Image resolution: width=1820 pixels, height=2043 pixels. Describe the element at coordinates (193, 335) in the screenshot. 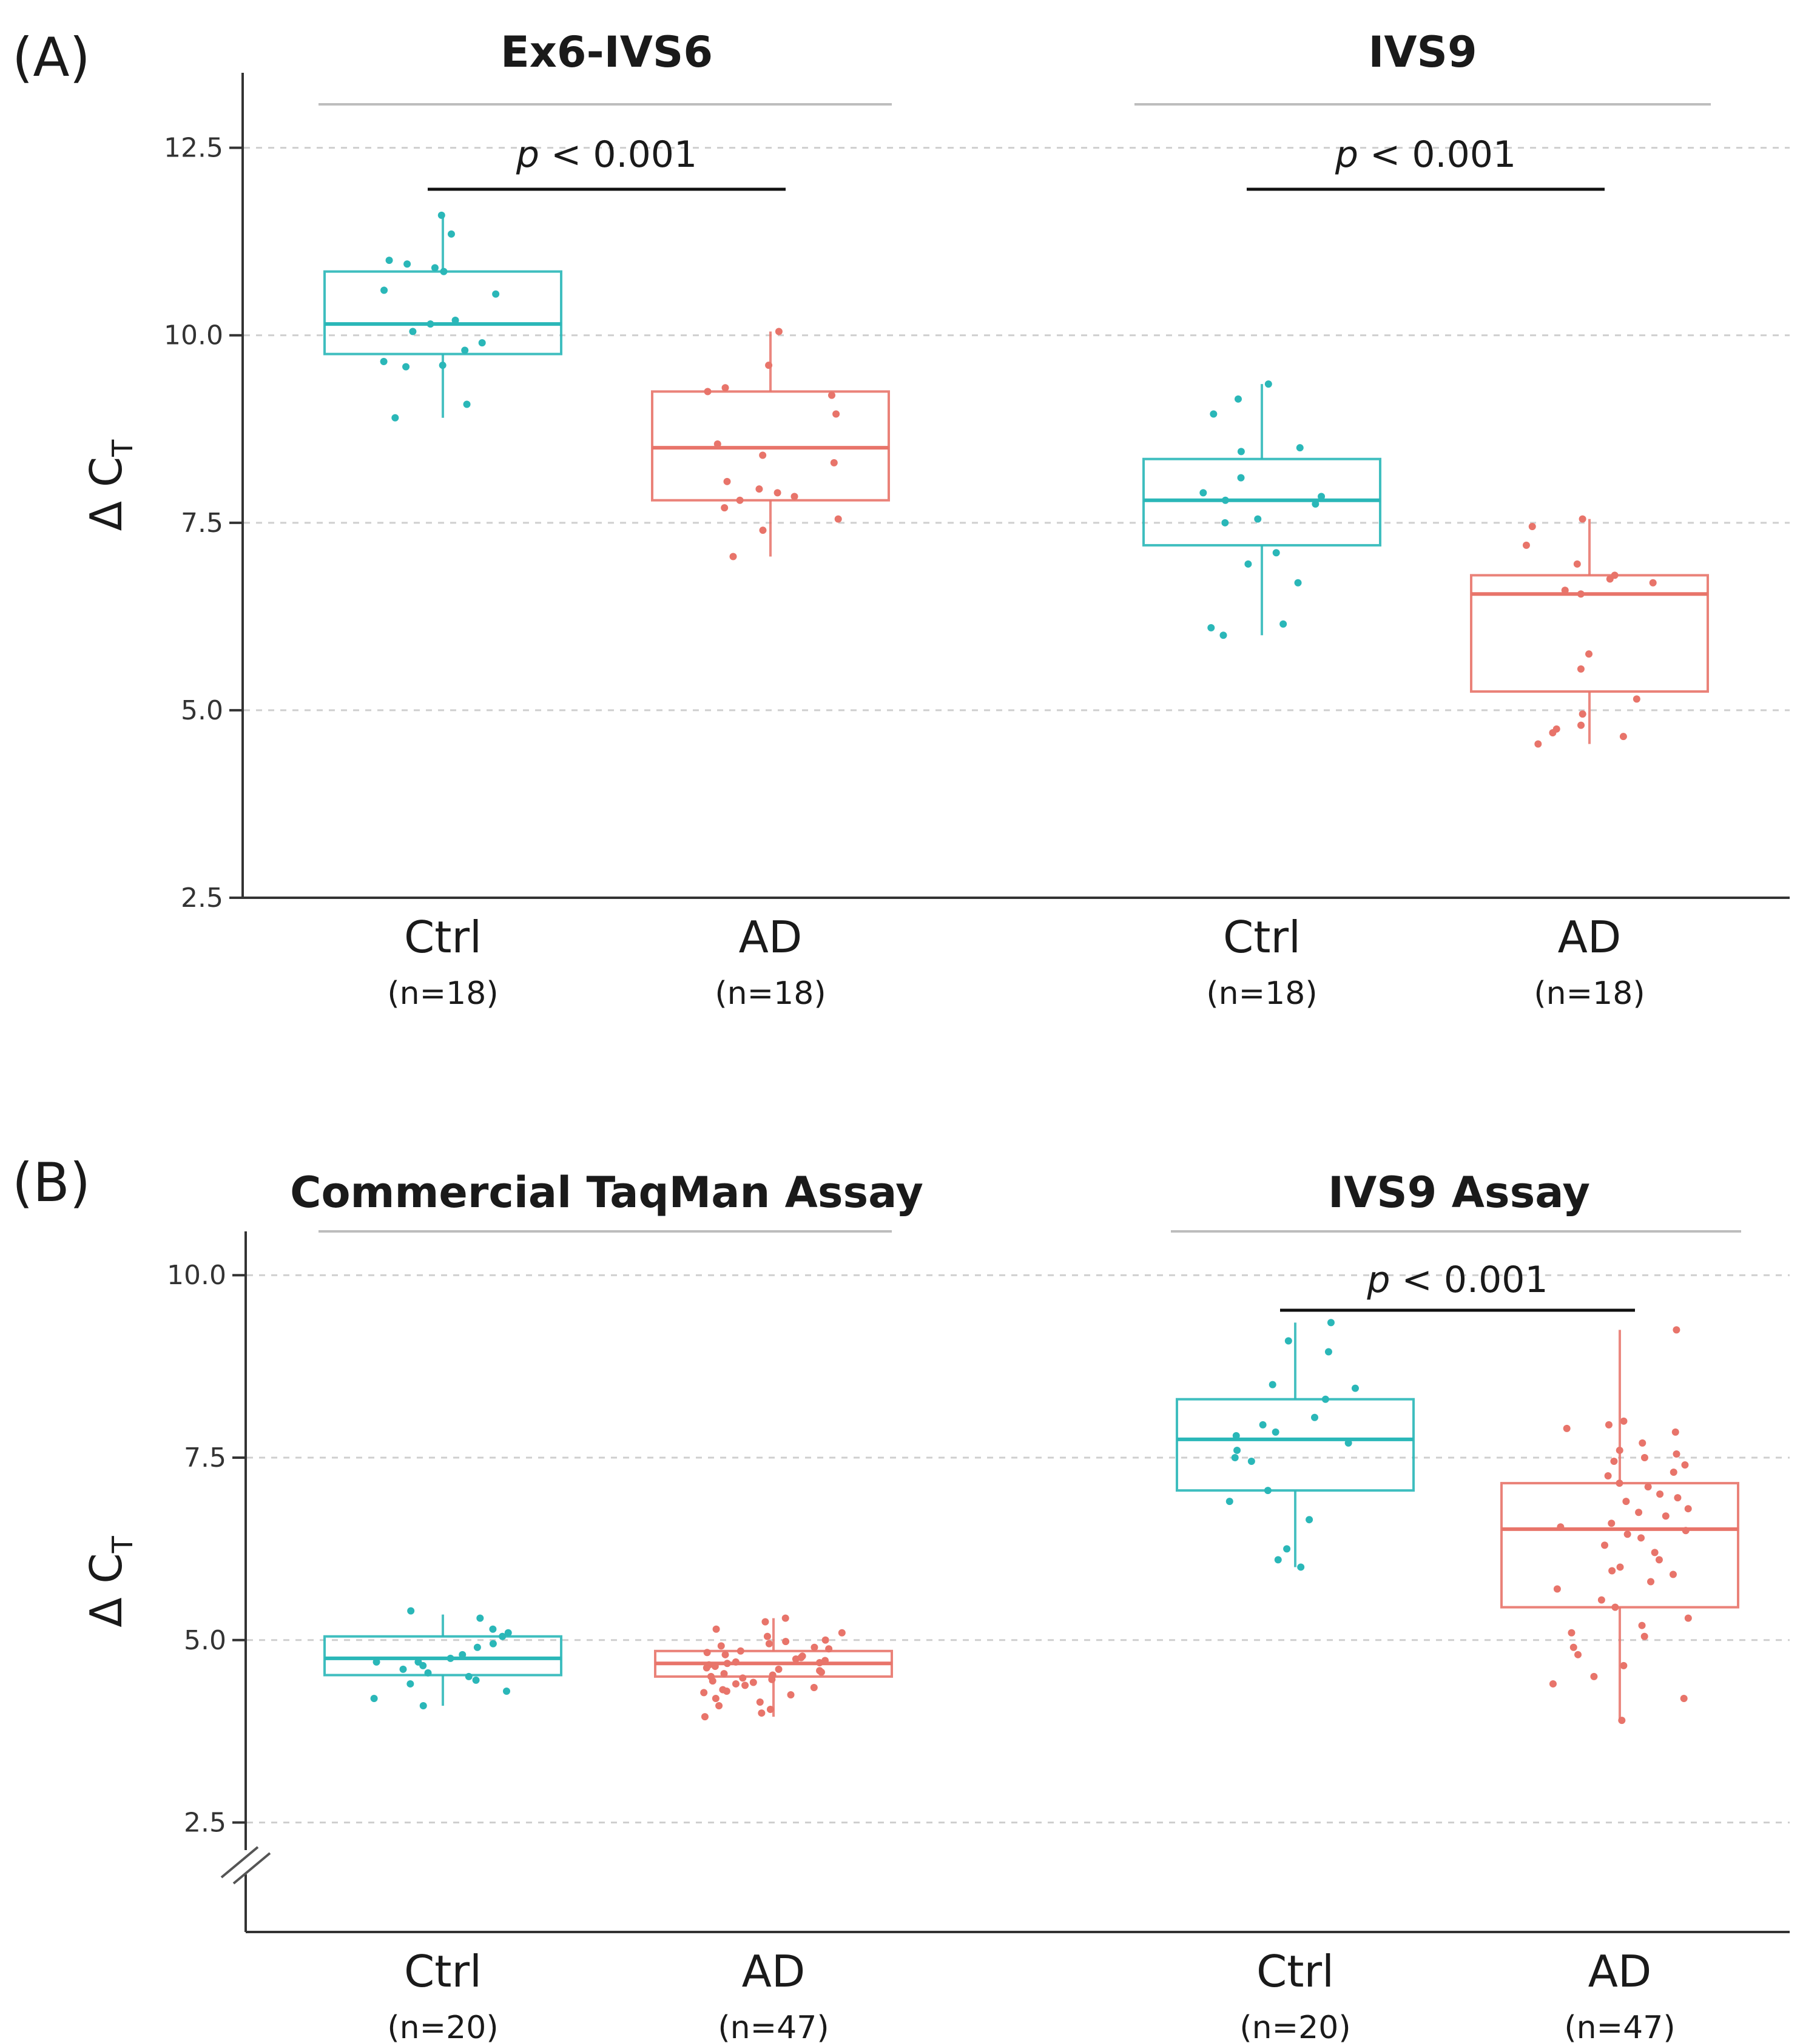

I see `y-tick-label: 10.0` at that location.